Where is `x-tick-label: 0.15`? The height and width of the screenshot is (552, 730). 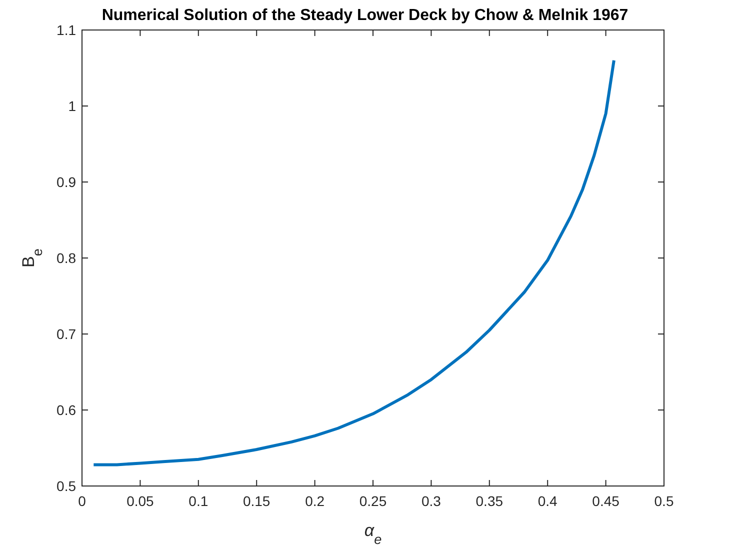 x-tick-label: 0.15 is located at coordinates (256, 501).